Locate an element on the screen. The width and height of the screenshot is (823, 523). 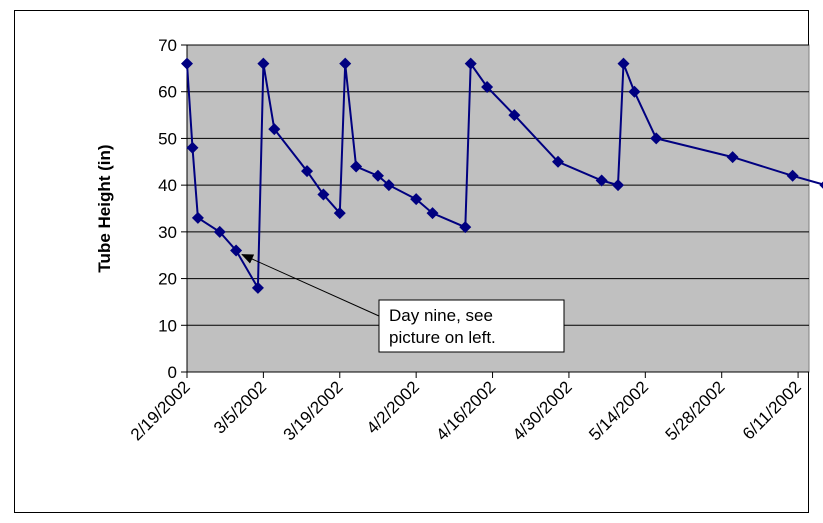
annotation-box is located at coordinates (471, 326).